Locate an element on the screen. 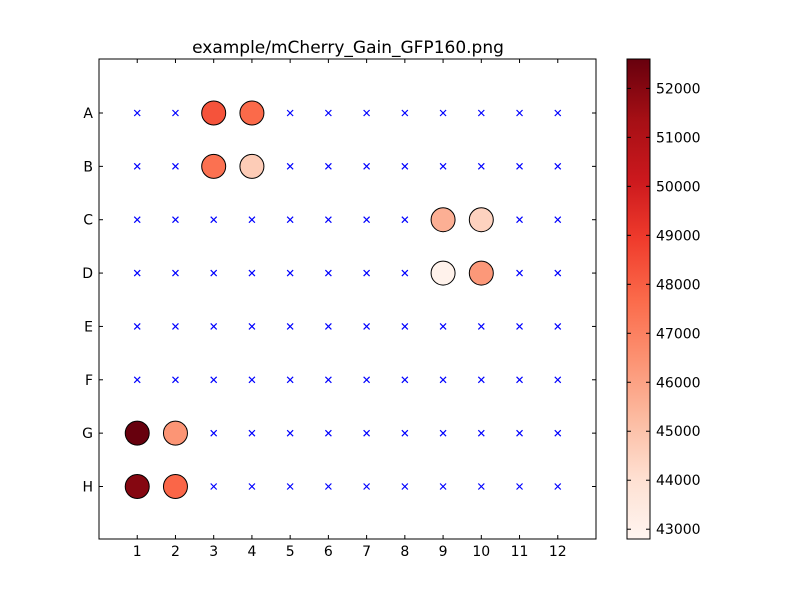  y-tick-label: E is located at coordinates (88, 327).